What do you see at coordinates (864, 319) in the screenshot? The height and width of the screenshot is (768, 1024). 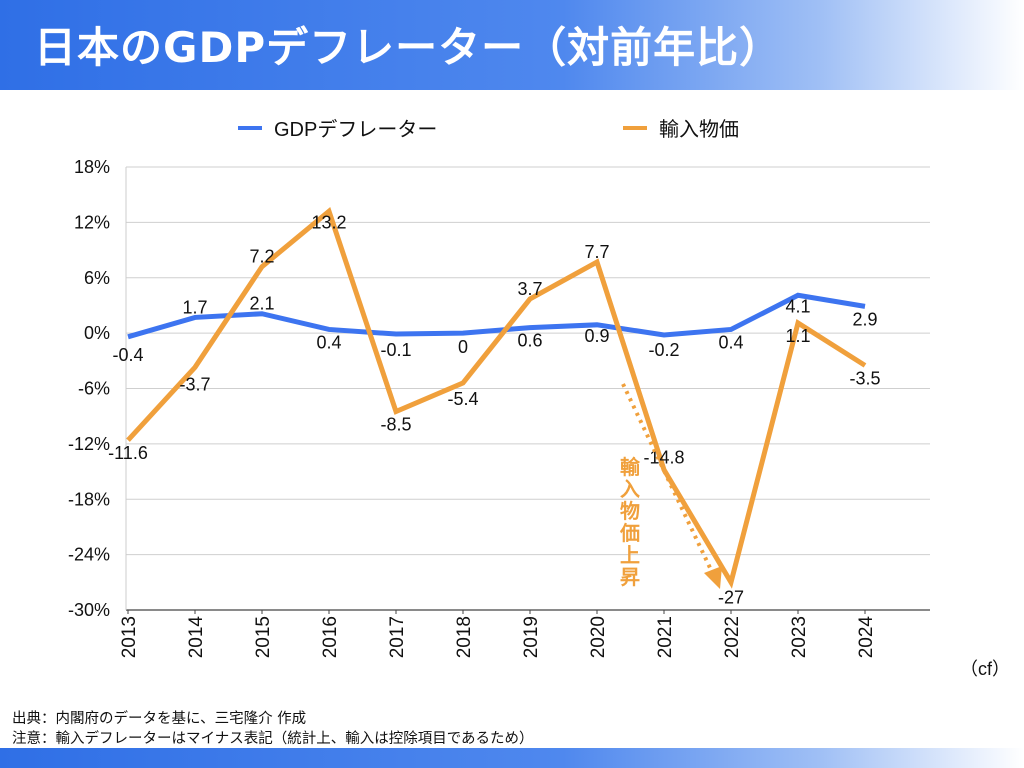 I see `gdp-data-label: 2.9` at bounding box center [864, 319].